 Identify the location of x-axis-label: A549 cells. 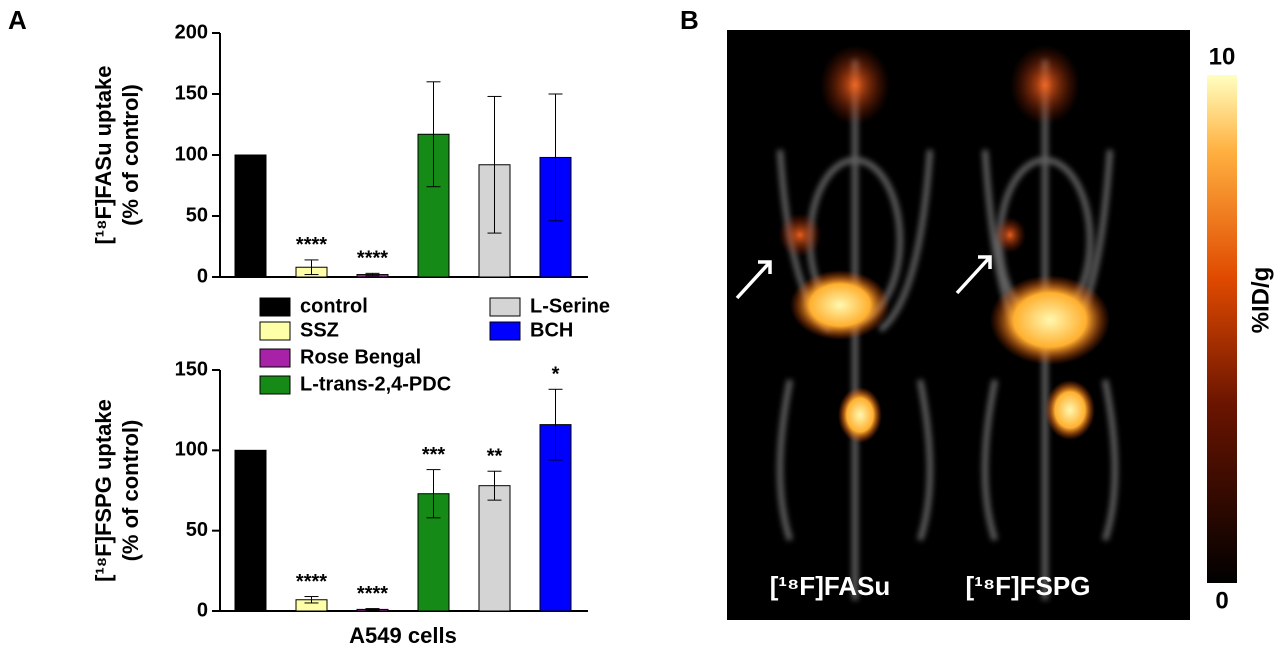
(403, 635).